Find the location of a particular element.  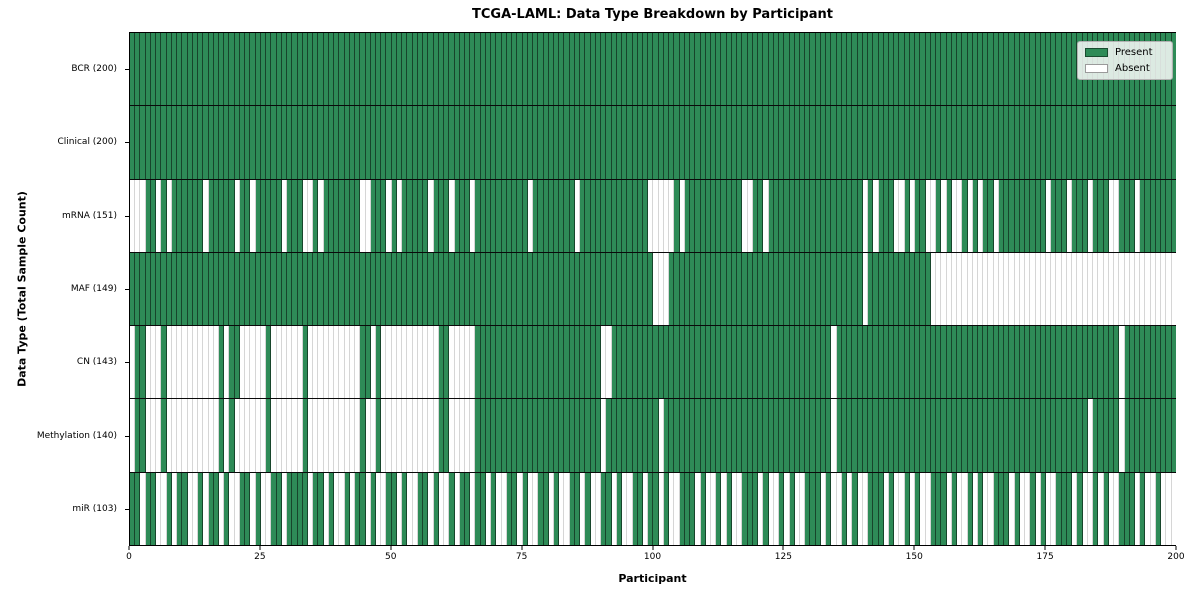

x-tick-mark is located at coordinates (260, 548).